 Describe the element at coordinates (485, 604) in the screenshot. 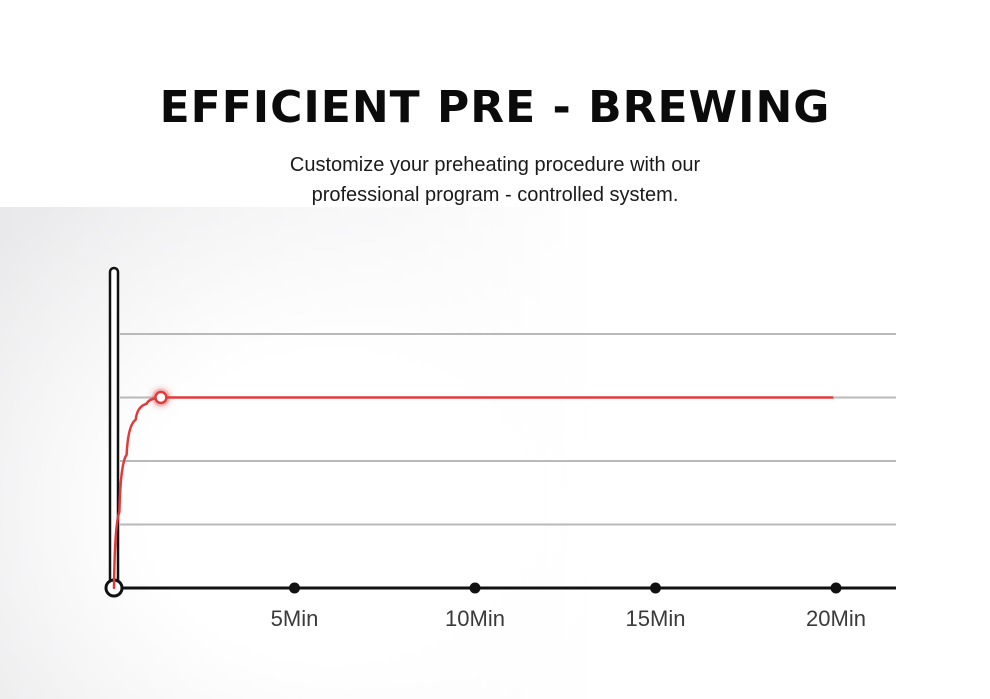

I see `tick-layer: 5Min 10Min 15Min 20Min` at that location.